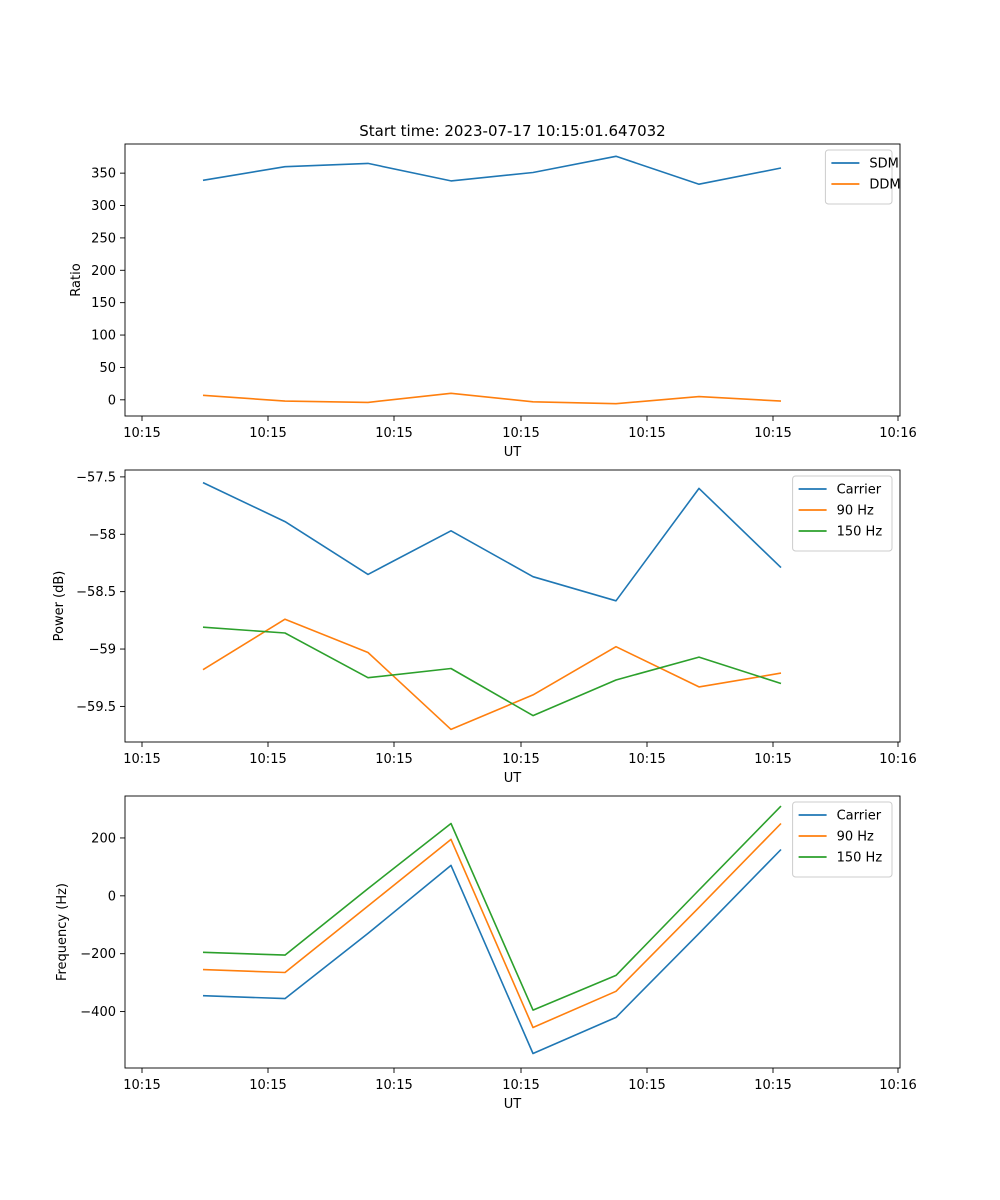  What do you see at coordinates (59, 606) in the screenshot?
I see `y-axis-label: Power (dB)` at bounding box center [59, 606].